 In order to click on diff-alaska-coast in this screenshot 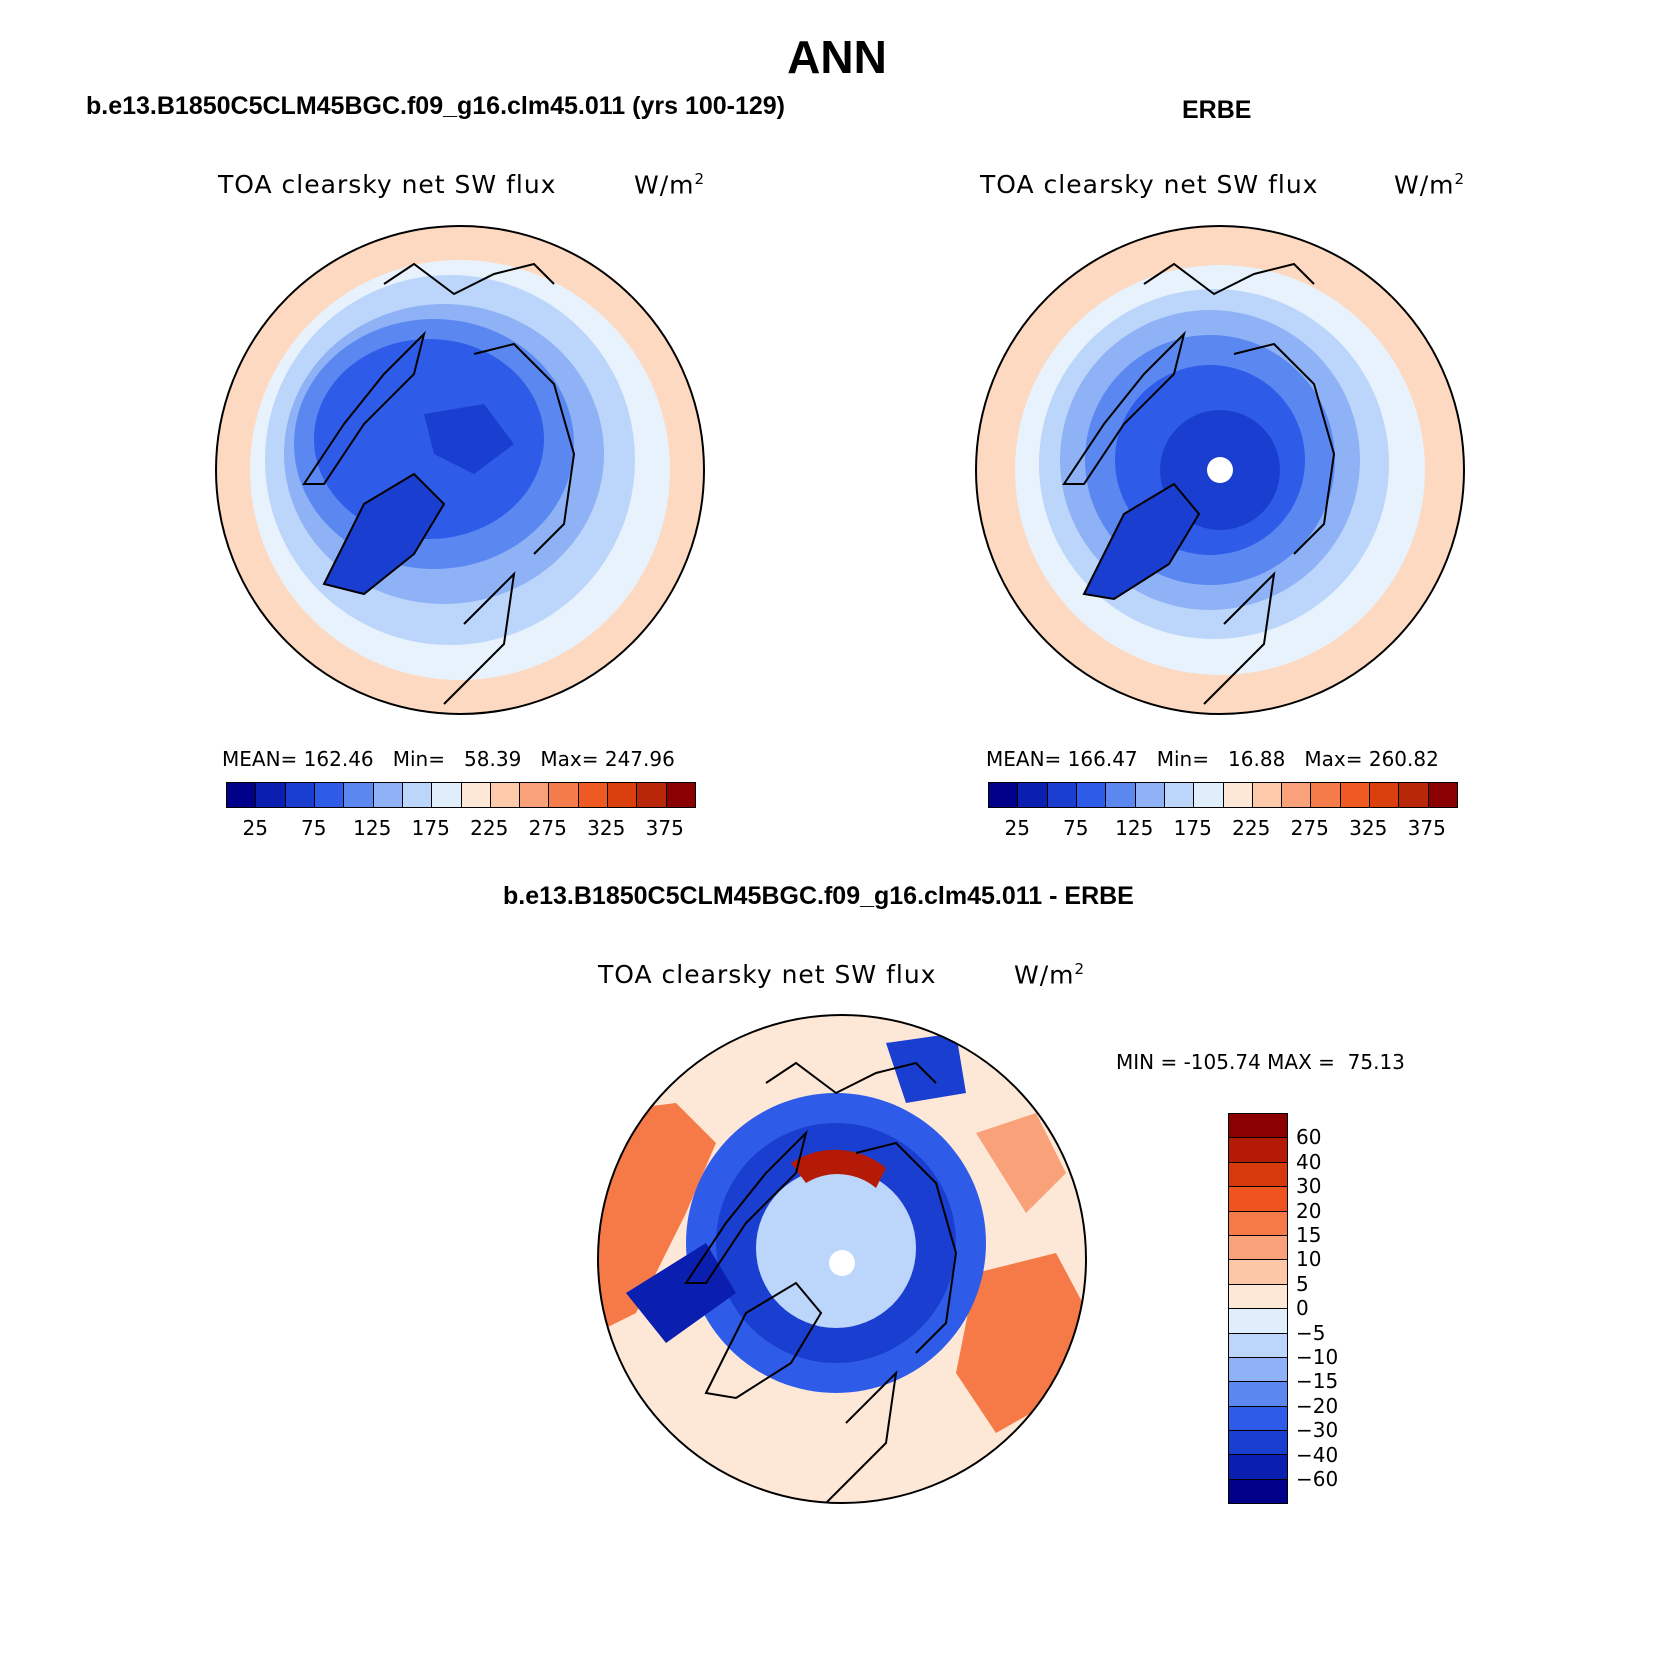, I will do `click(851, 1078)`.